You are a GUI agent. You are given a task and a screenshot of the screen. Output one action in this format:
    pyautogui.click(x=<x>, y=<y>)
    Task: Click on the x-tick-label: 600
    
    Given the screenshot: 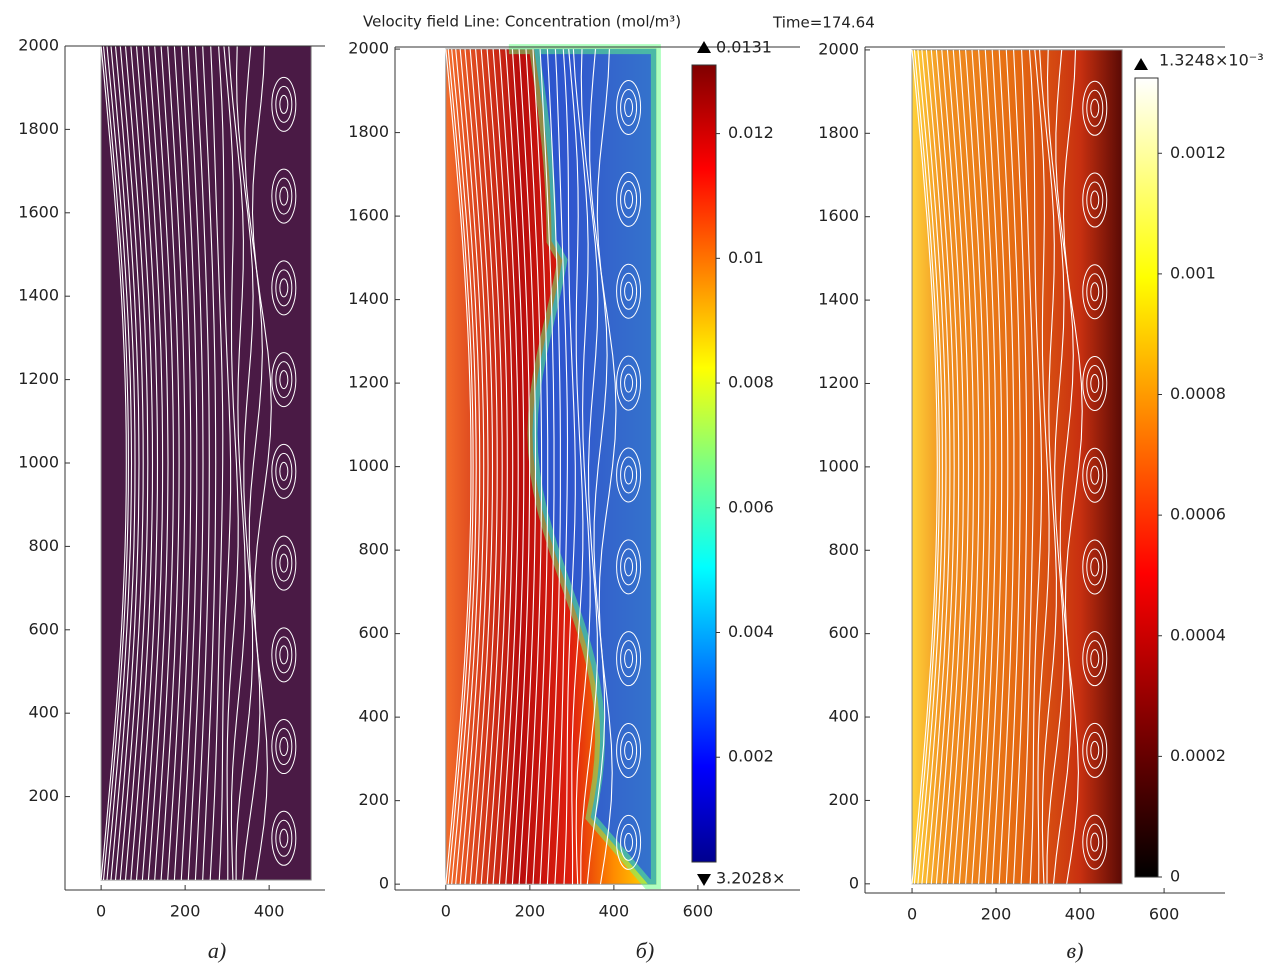 What is the action you would take?
    pyautogui.click(x=1164, y=914)
    